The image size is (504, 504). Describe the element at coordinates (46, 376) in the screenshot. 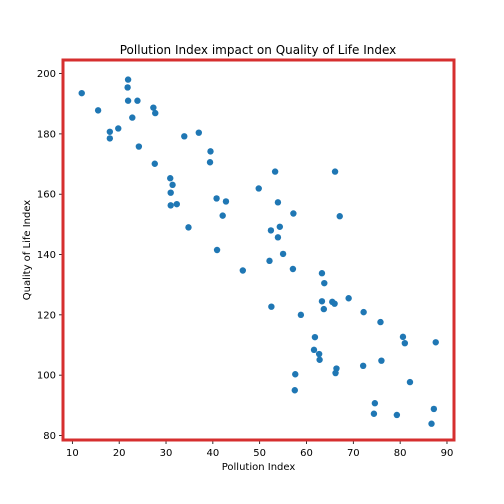

I see `y-tick-label-1: 100` at that location.